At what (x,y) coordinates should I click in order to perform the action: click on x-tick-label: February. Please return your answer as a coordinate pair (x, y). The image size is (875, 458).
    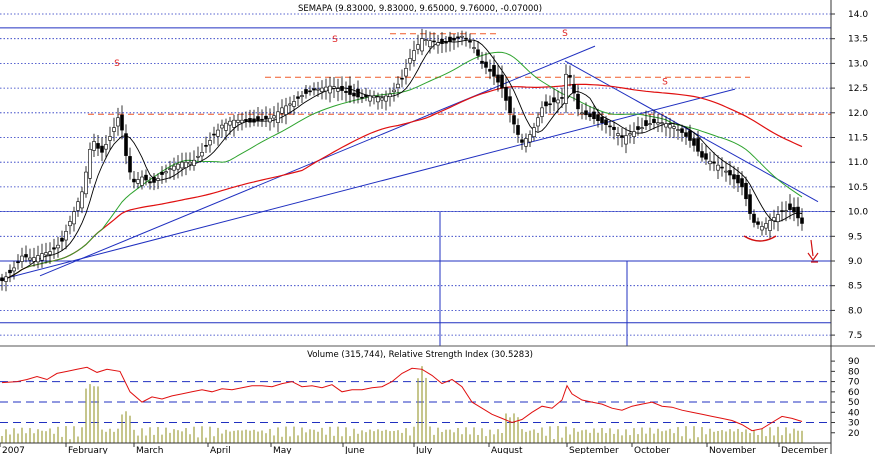
    Looking at the image, I should click on (88, 450).